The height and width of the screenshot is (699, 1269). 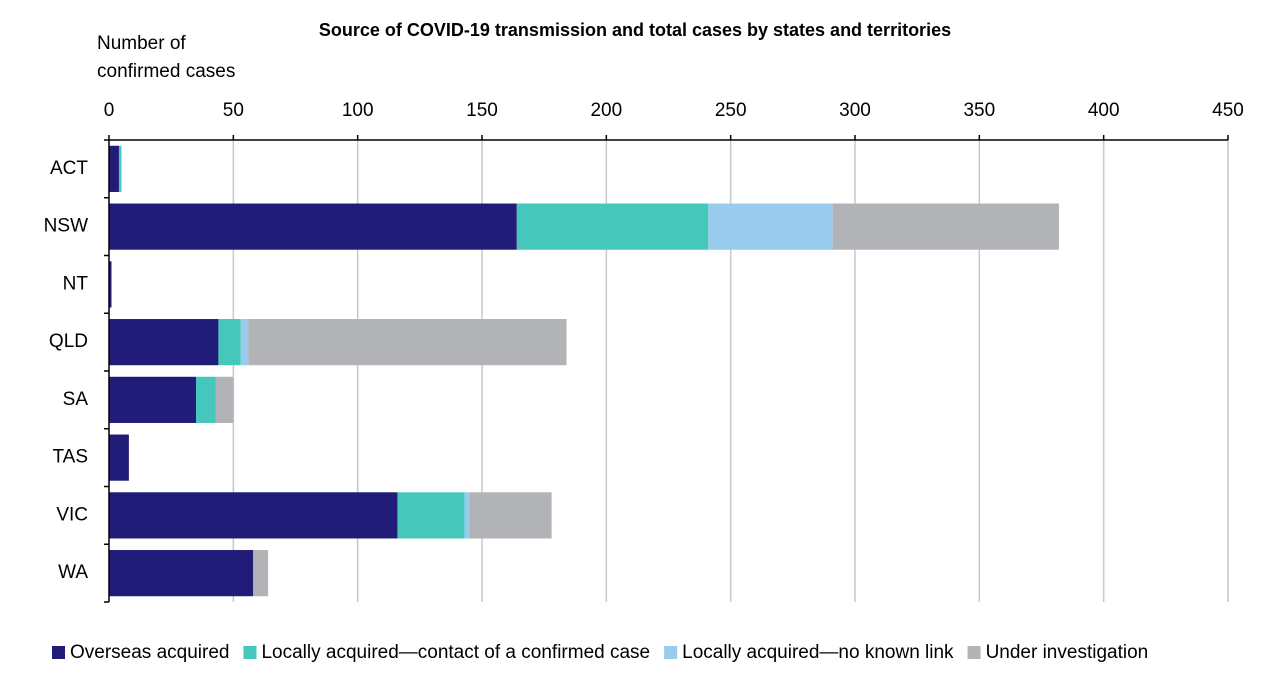 I want to click on y-tick-label: SA, so click(x=76, y=399).